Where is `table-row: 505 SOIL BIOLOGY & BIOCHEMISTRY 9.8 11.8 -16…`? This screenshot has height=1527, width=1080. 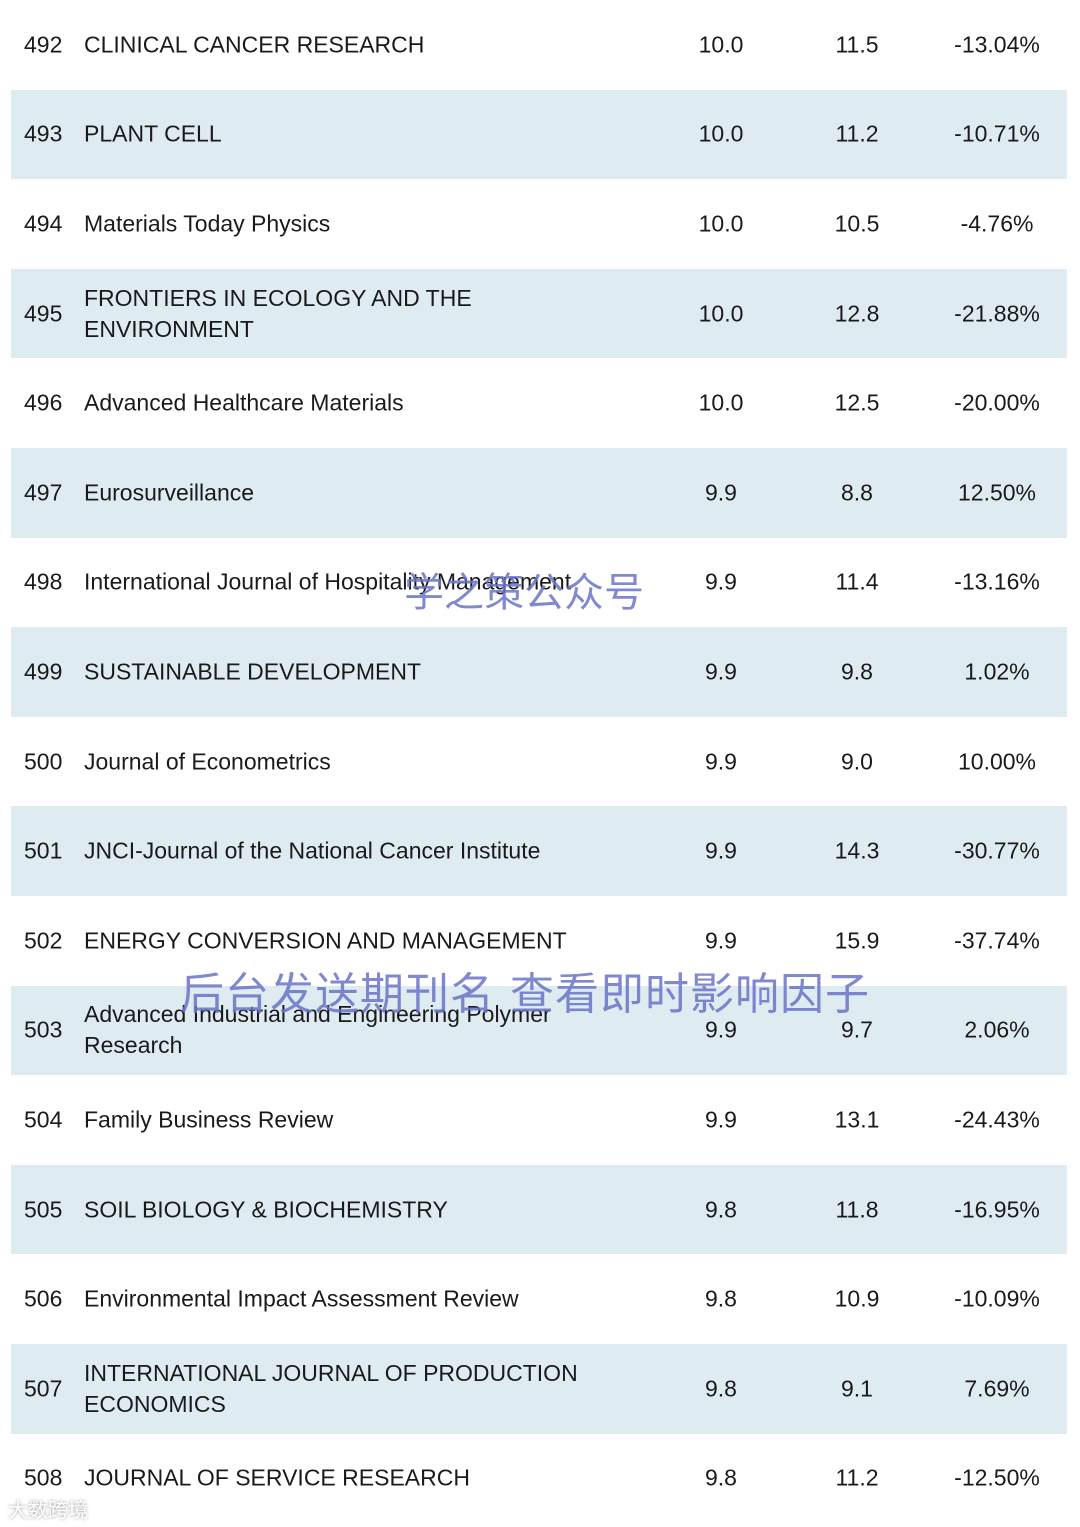 table-row: 505 SOIL BIOLOGY & BIOCHEMISTRY 9.8 11.8 -16… is located at coordinates (539, 1209).